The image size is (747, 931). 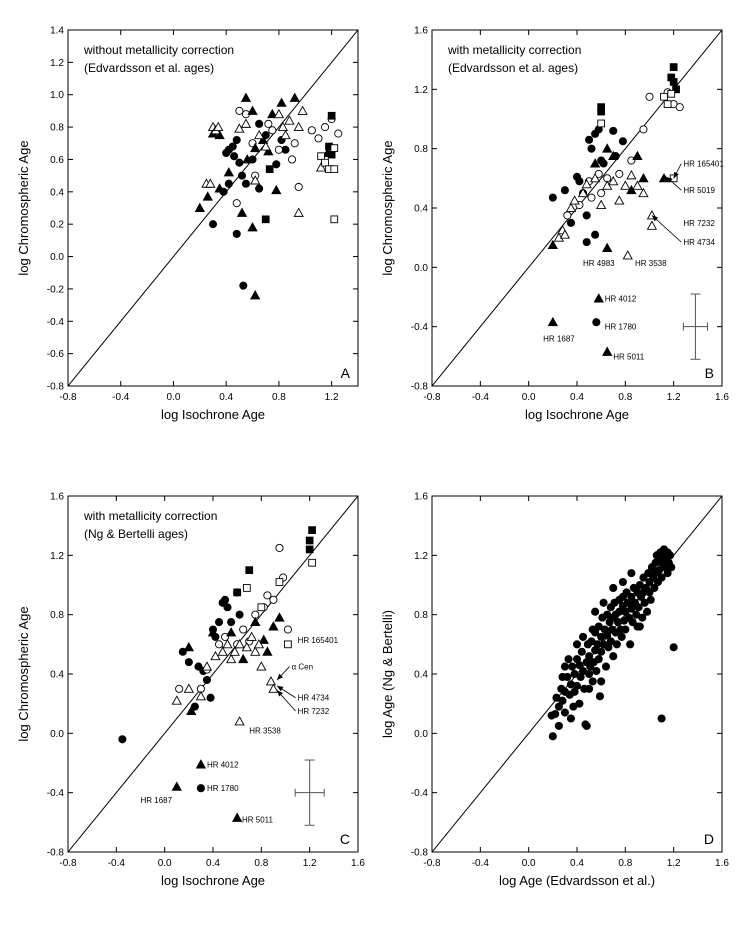 What do you see at coordinates (56, 387) in the screenshot?
I see `y-tick-label: -0.8` at bounding box center [56, 387].